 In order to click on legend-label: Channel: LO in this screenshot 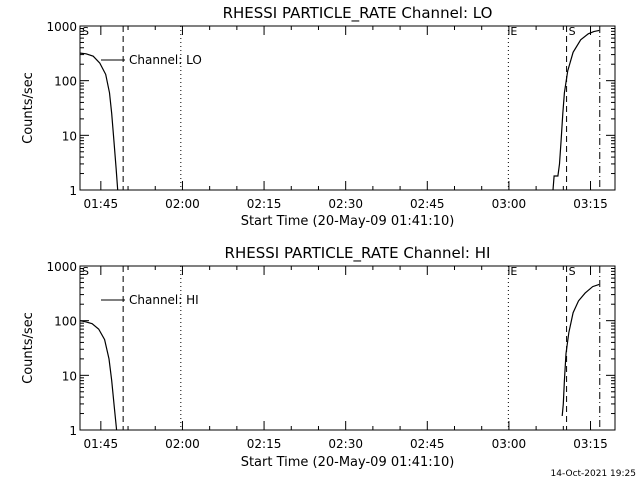, I will do `click(165, 60)`.